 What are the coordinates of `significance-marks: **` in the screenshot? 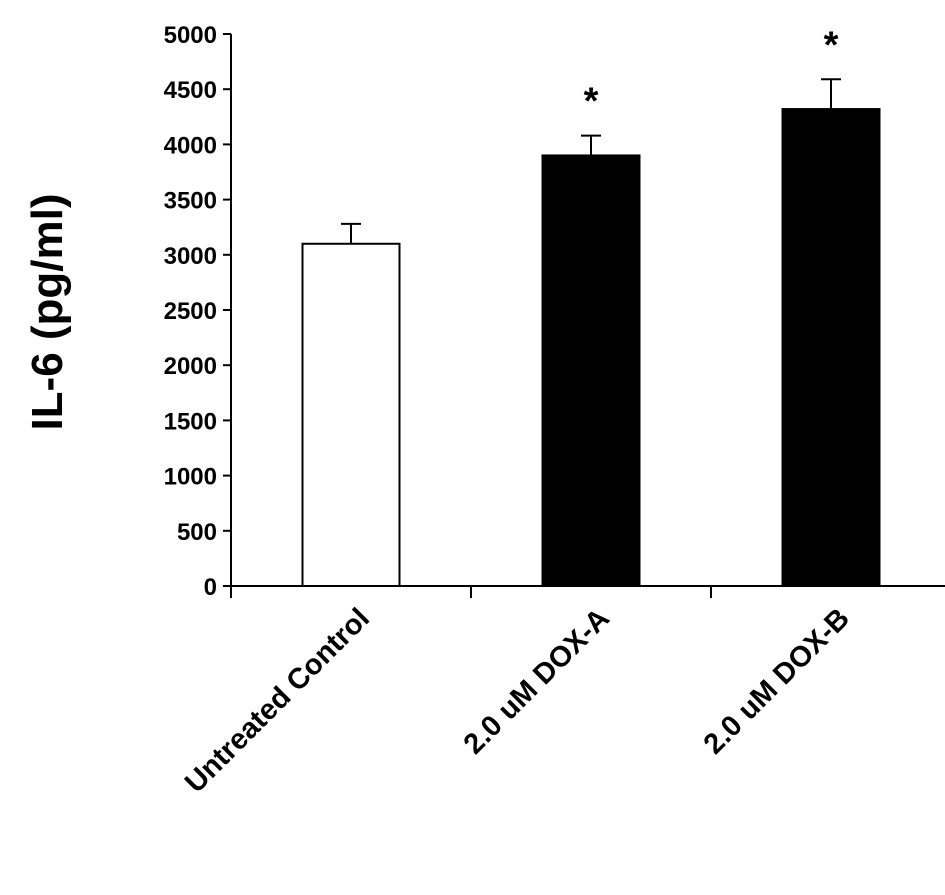 It's located at (711, 73).